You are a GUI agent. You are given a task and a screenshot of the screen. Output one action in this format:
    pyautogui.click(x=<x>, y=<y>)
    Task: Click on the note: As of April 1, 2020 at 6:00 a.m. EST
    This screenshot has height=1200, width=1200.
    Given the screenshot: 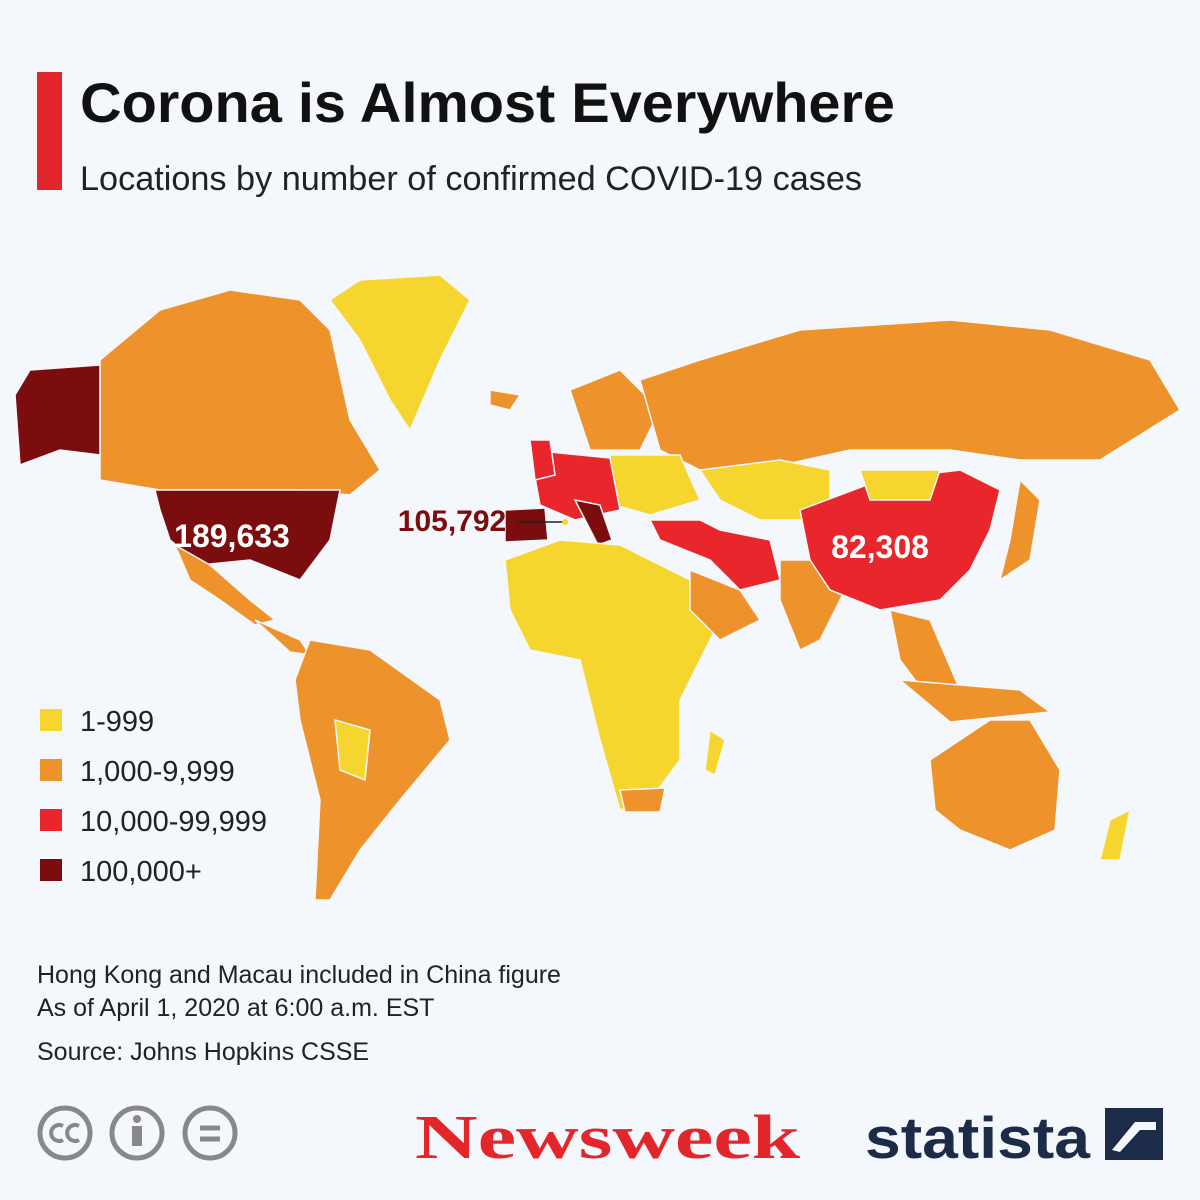 What is the action you would take?
    pyautogui.click(x=235, y=1008)
    